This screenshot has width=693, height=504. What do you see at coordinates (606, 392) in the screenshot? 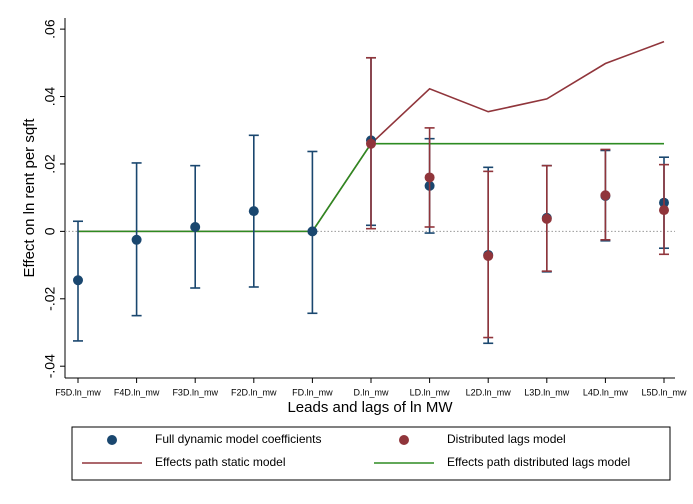
I see `x-tick-label: L4D.ln_mw` at bounding box center [606, 392].